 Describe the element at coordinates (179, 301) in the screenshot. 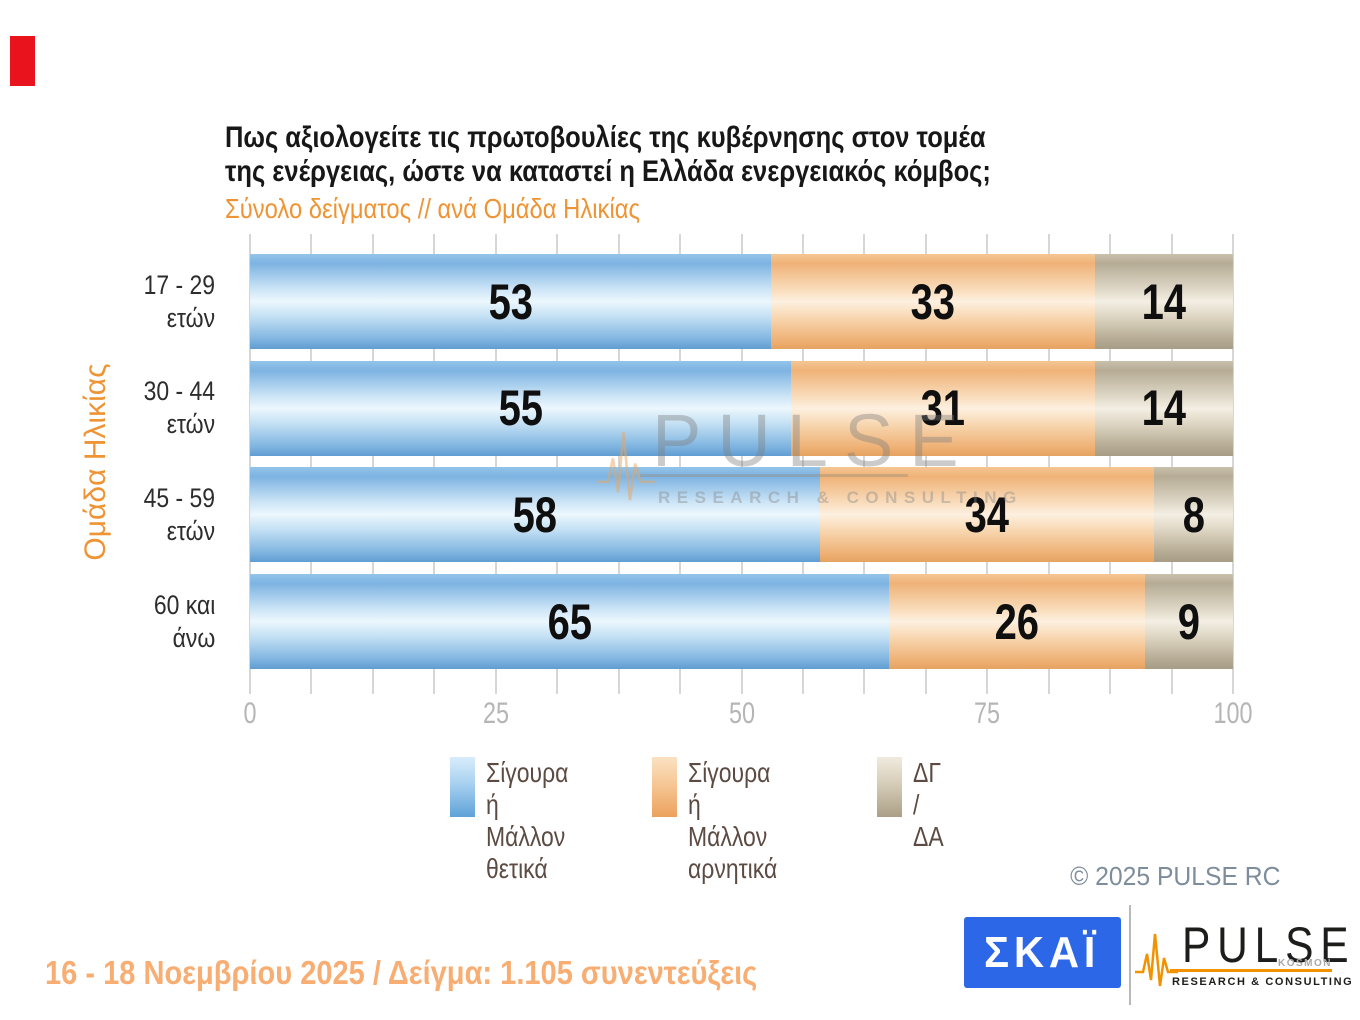

I see `category-label: 17 - 29 ετών` at that location.